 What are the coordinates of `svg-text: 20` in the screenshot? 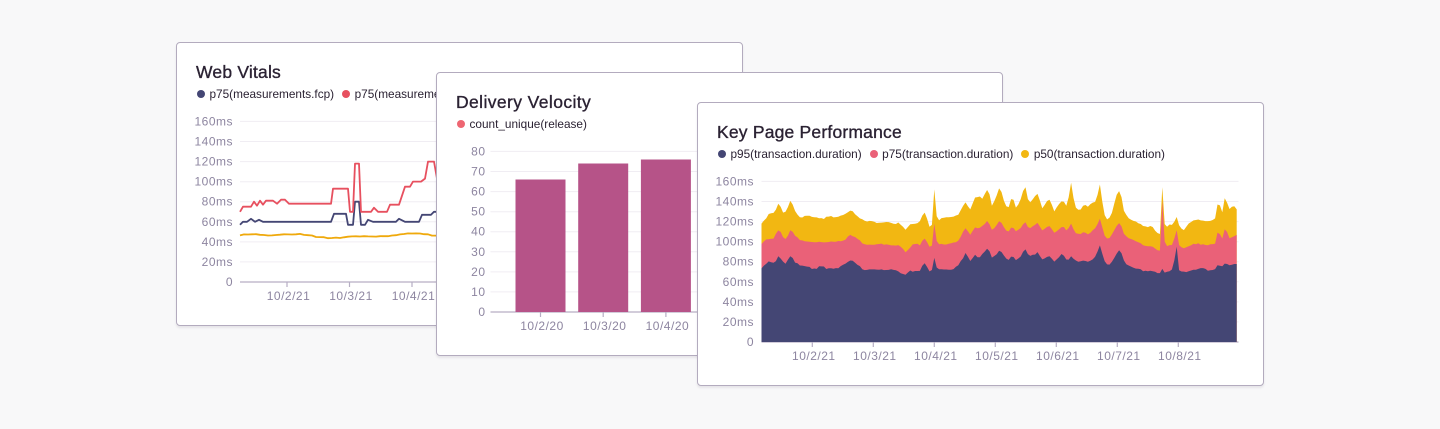 It's located at (478, 272).